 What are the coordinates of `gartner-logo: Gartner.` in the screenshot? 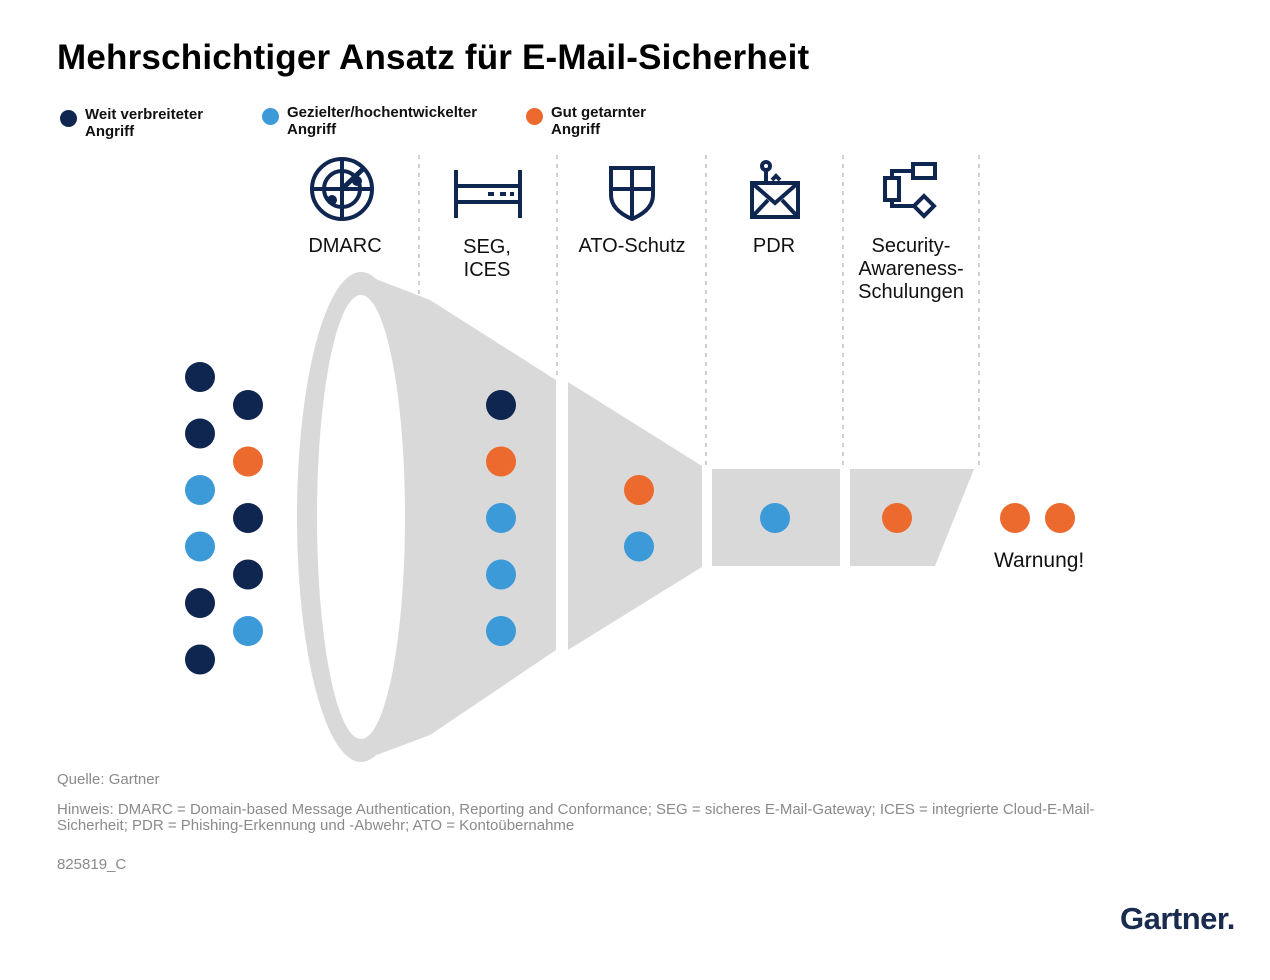 It's located at (1177, 918).